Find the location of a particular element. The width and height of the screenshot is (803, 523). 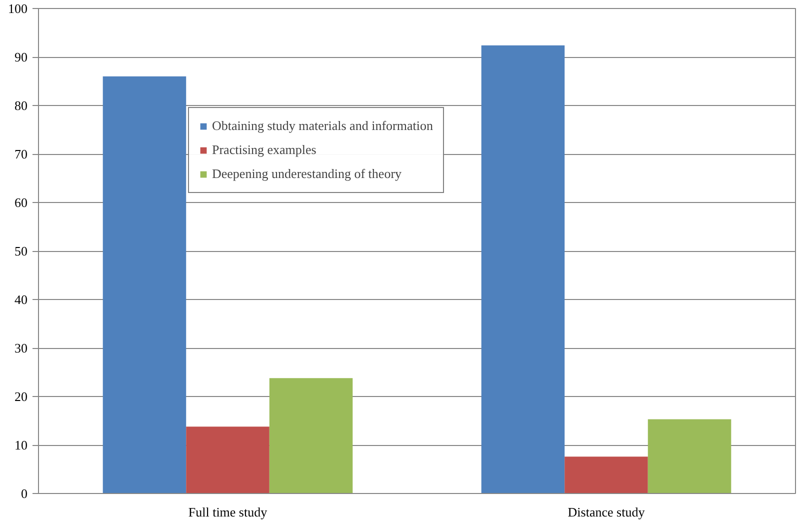

y-tick-label: 40 is located at coordinates (21, 299).